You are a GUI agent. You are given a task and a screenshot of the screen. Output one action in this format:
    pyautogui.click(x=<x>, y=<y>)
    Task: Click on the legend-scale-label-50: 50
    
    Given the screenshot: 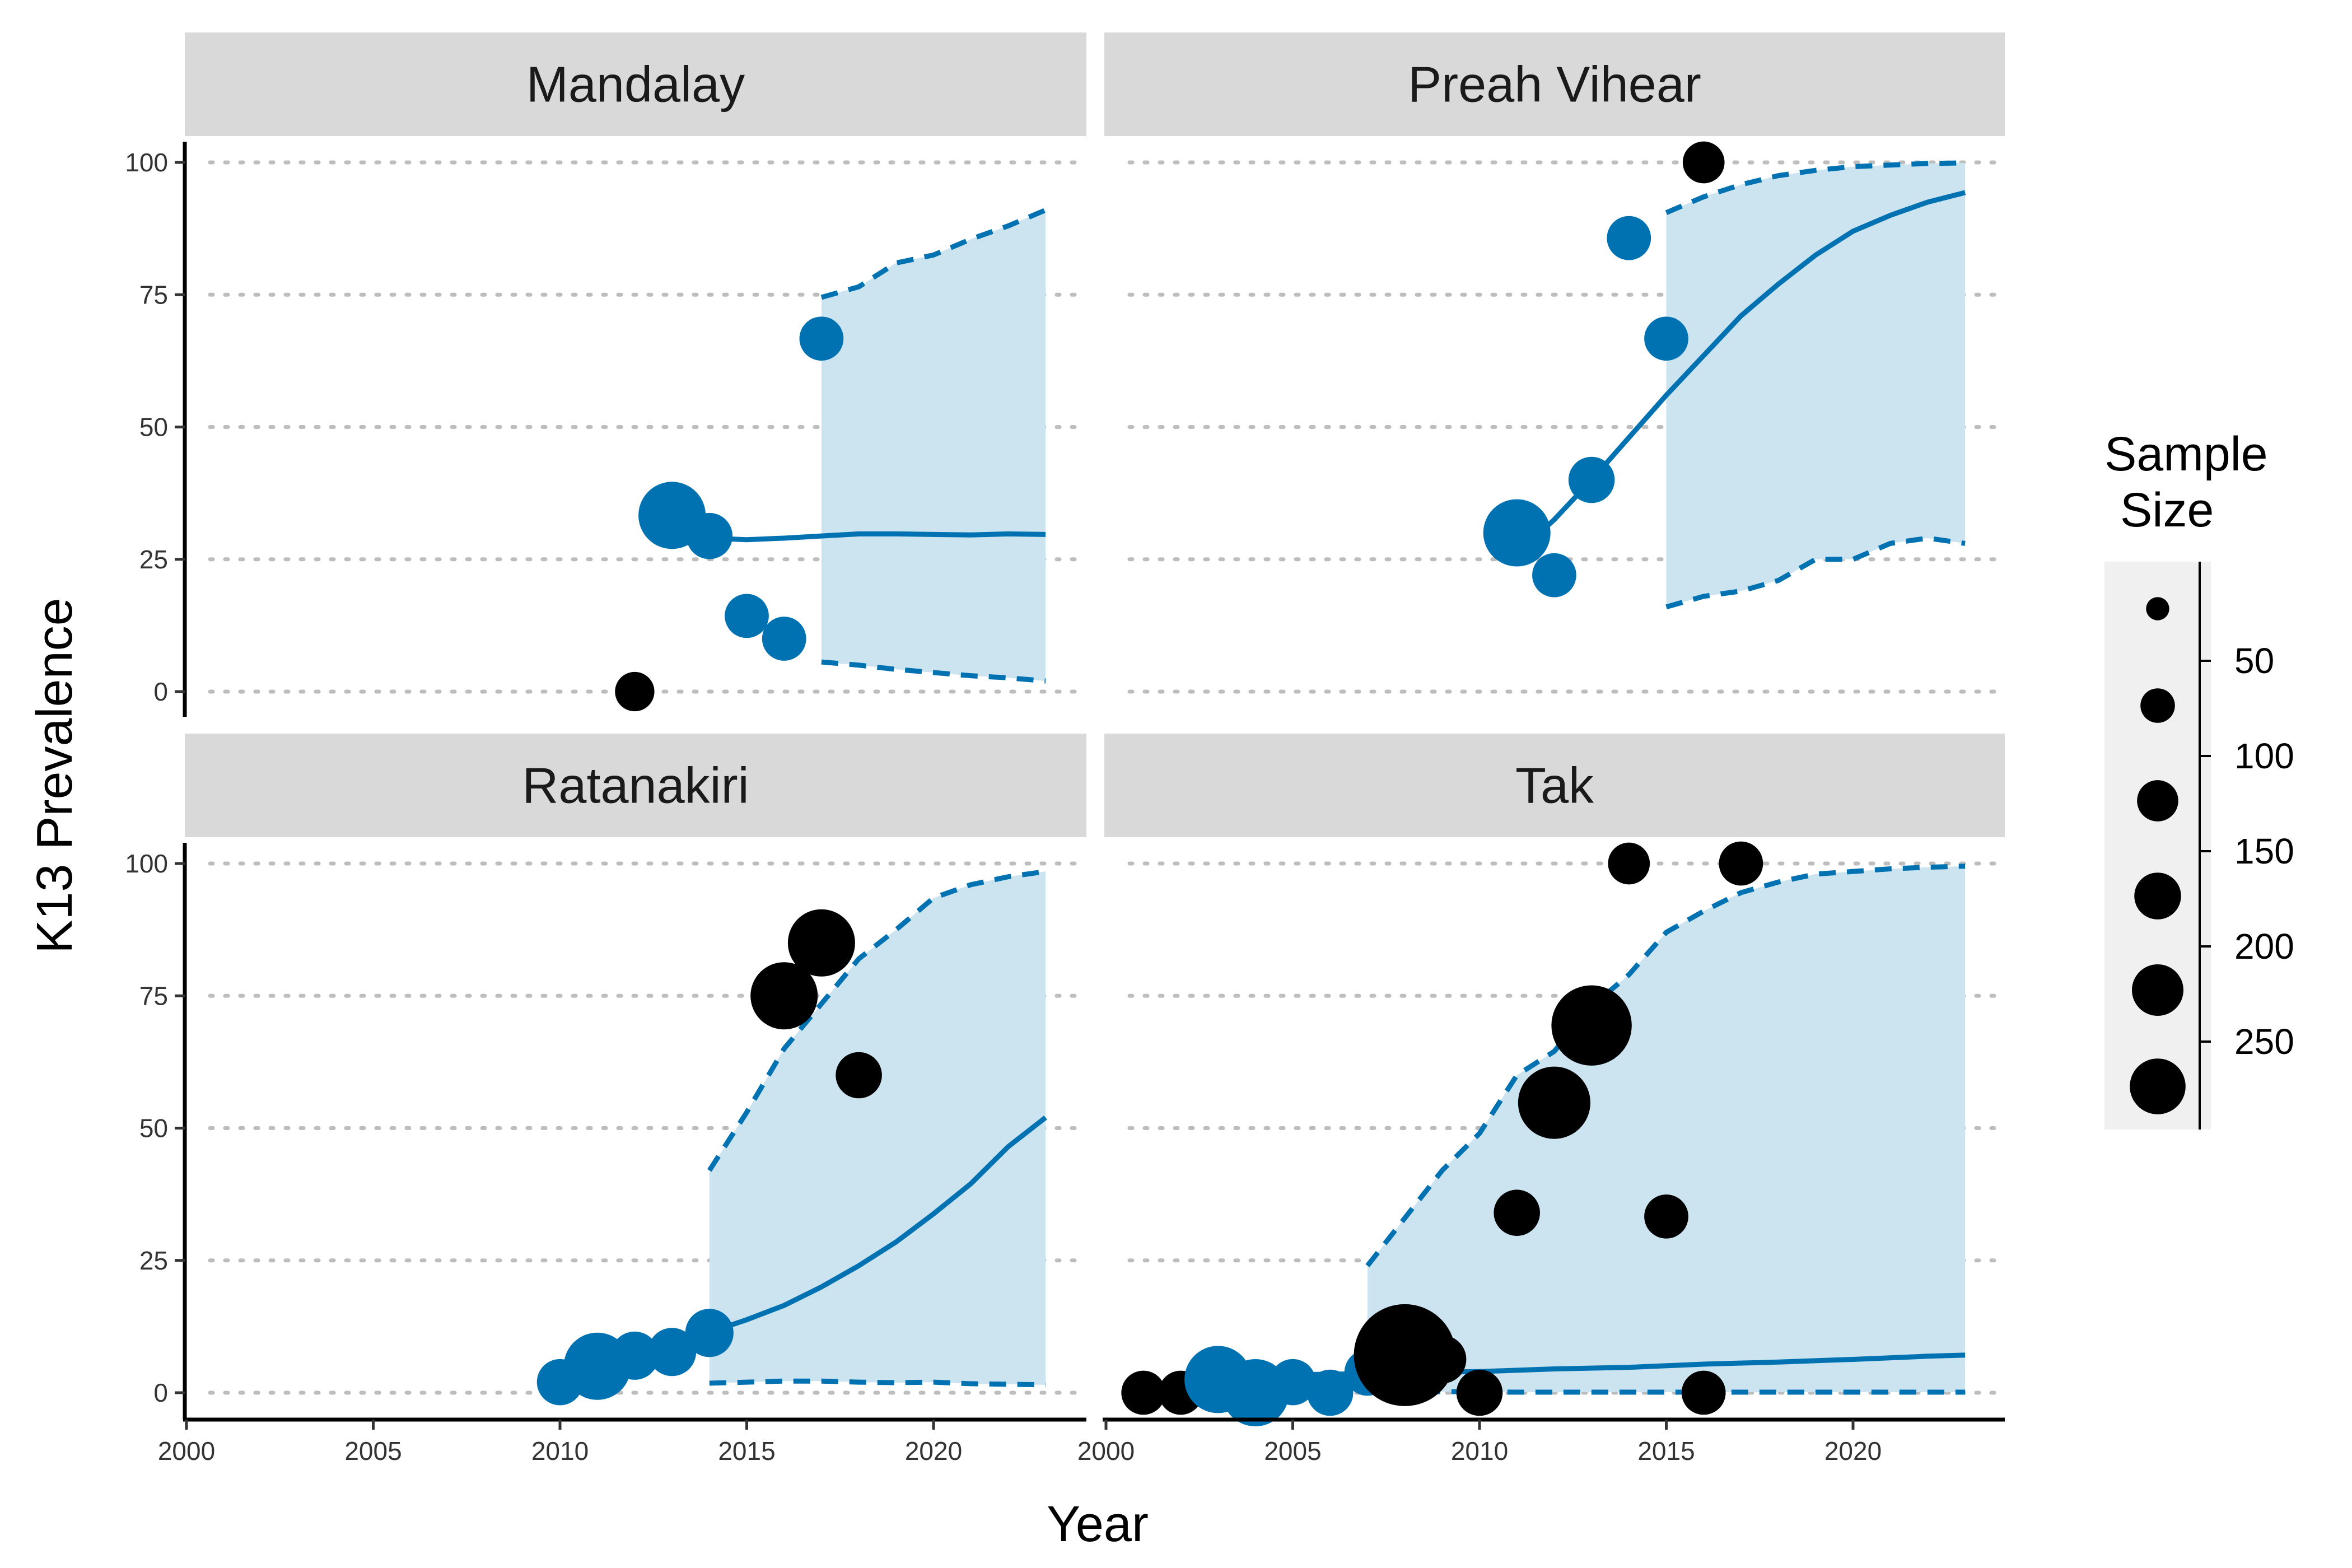 What is the action you would take?
    pyautogui.click(x=2254, y=661)
    